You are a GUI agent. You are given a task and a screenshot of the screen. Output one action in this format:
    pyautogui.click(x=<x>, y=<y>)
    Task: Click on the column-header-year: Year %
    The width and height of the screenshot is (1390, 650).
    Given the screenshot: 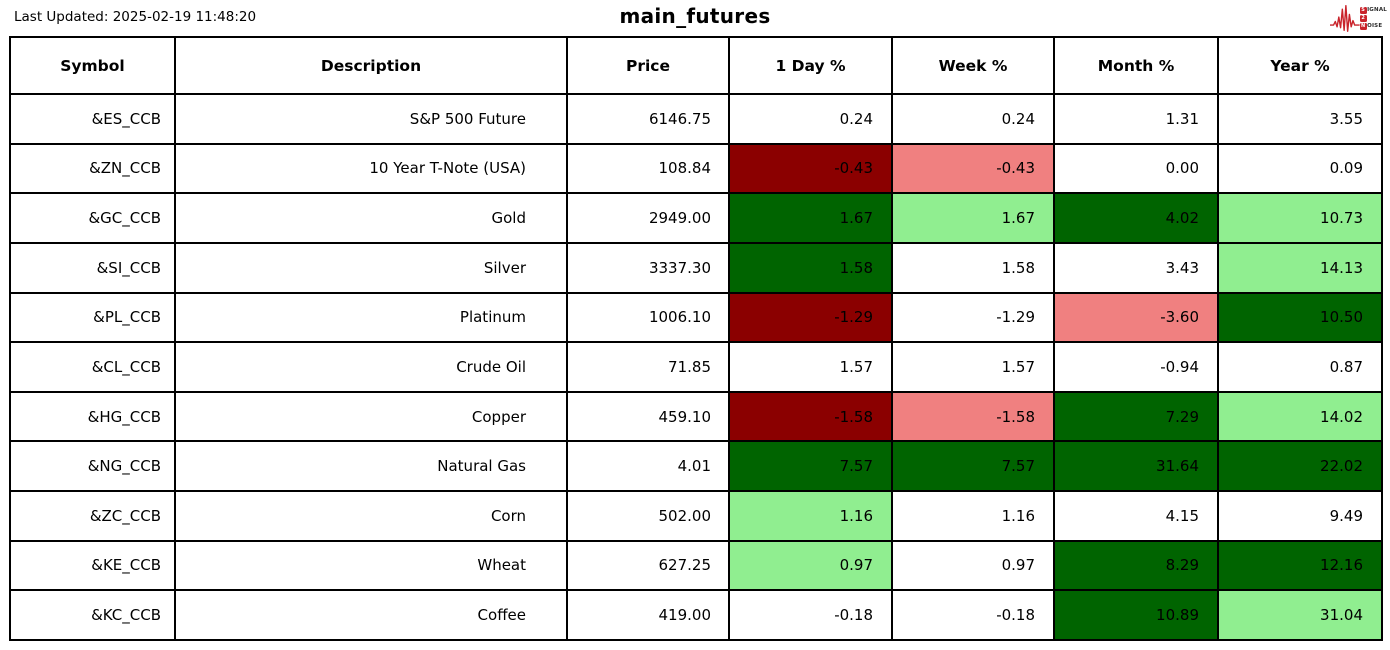 What is the action you would take?
    pyautogui.click(x=1300, y=65)
    